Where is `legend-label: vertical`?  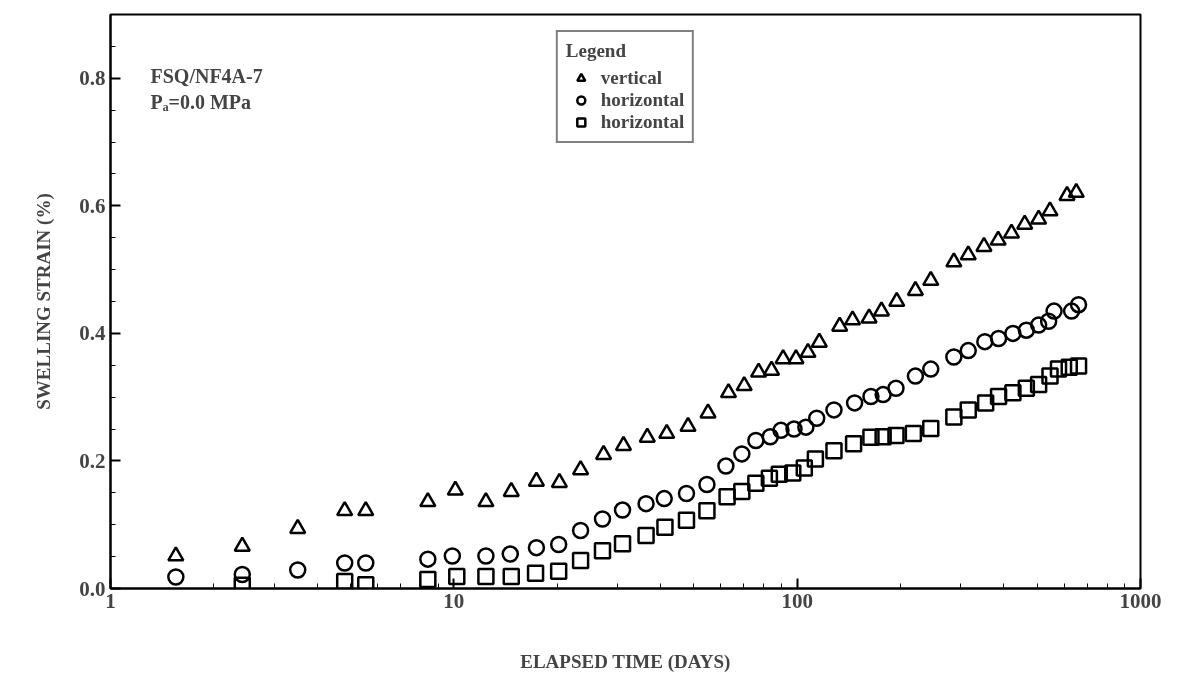
legend-label: vertical is located at coordinates (631, 78).